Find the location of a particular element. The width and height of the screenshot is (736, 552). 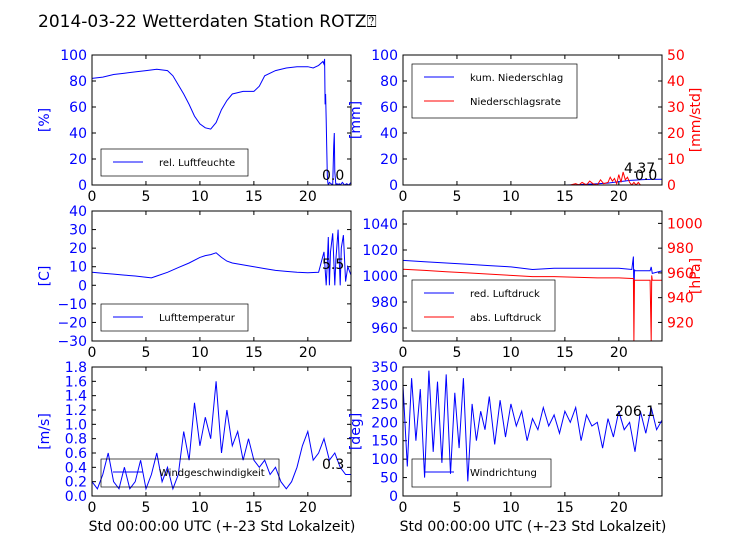

y-axis-label: [%] is located at coordinates (45, 120).